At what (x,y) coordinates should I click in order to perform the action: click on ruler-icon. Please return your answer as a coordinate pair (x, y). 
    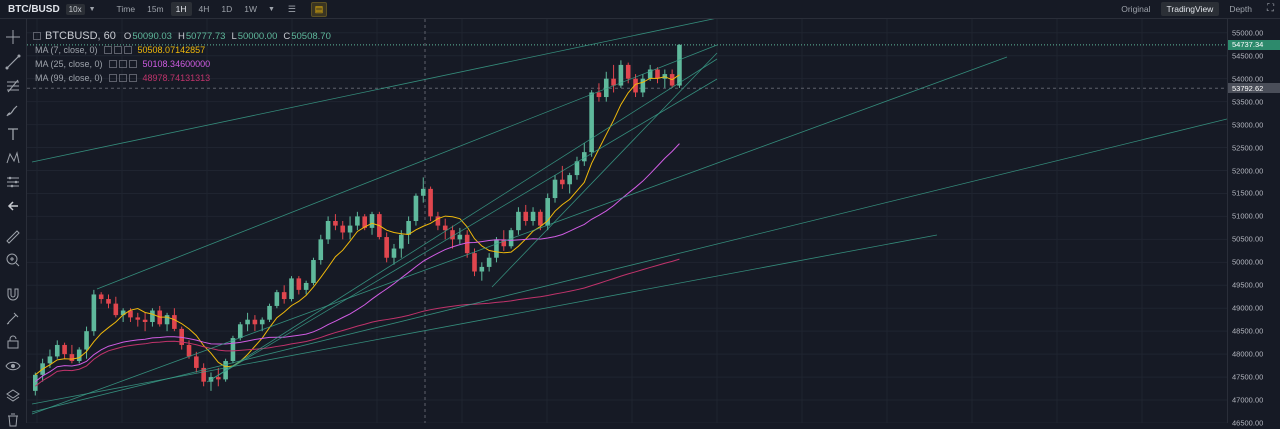
    Looking at the image, I should click on (13, 237).